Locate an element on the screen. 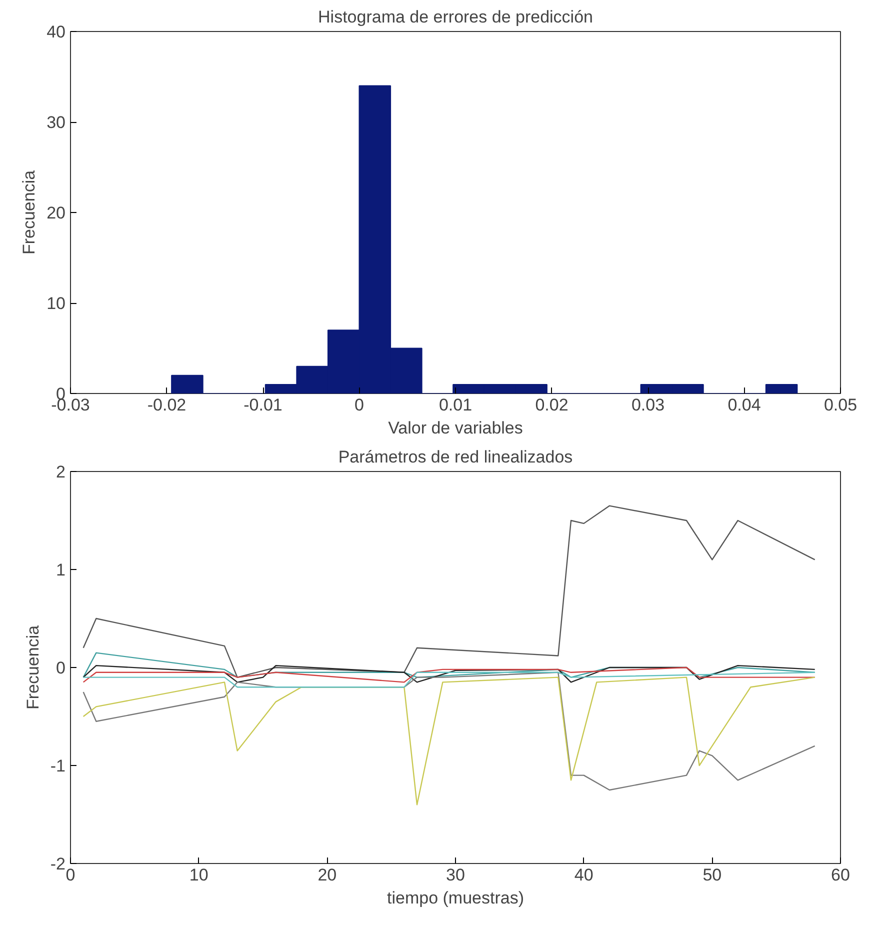 The height and width of the screenshot is (926, 876). x-tick-label: 0.05 is located at coordinates (841, 405).